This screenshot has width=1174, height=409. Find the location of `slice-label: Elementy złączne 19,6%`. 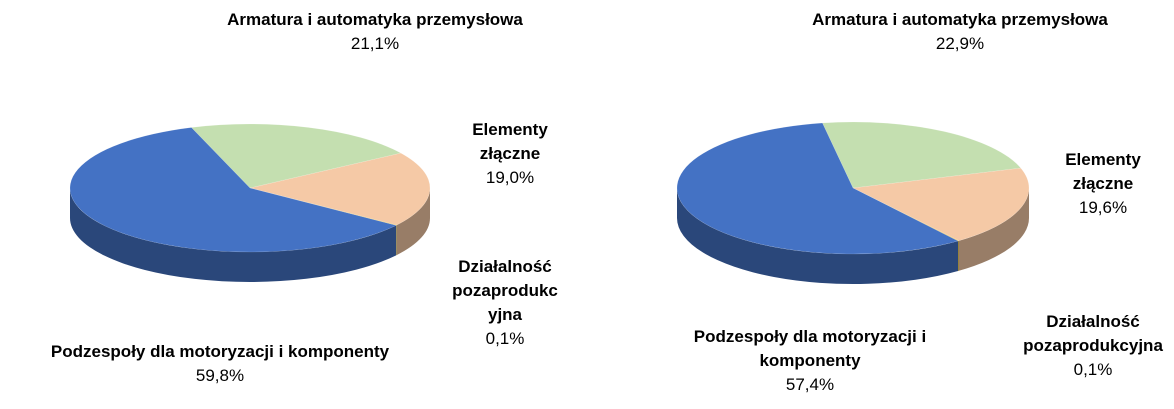

slice-label: Elementy złączne 19,6% is located at coordinates (1103, 184).